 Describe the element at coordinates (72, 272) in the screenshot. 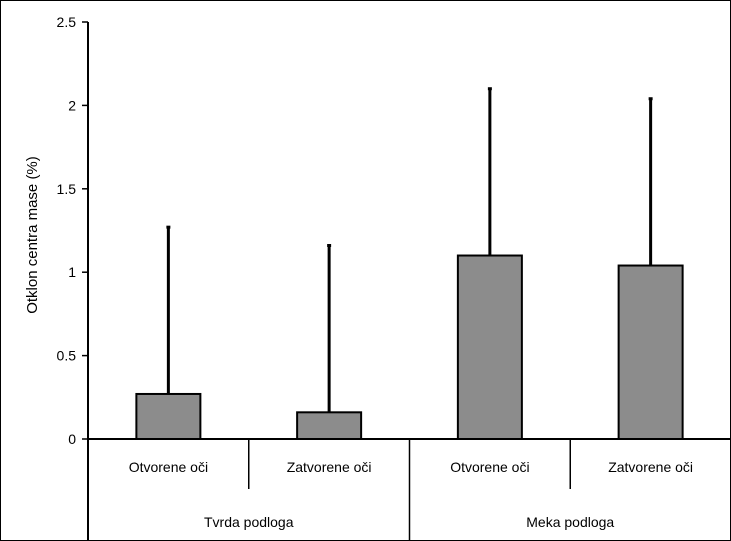

I see `y-tick-label: 1` at that location.